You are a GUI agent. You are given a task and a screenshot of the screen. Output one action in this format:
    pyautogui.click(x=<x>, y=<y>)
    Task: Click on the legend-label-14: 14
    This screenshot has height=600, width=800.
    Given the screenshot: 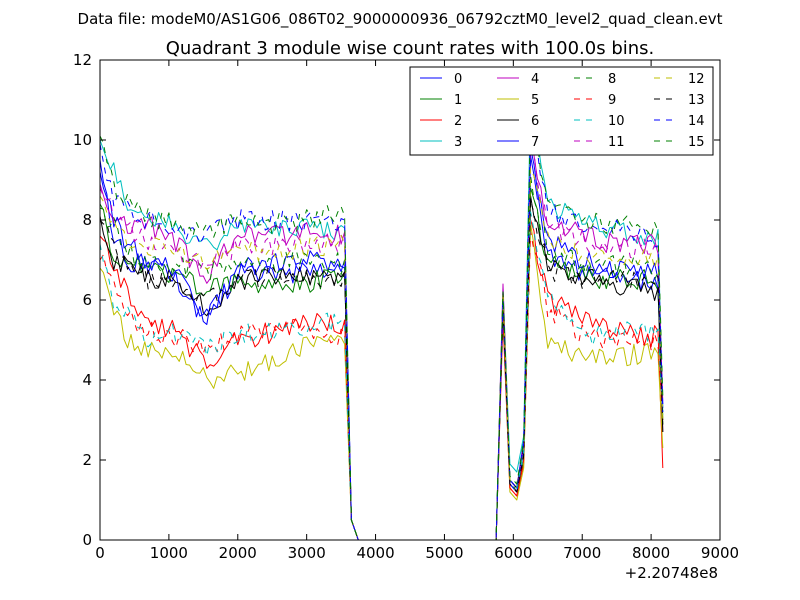 What is the action you would take?
    pyautogui.click(x=696, y=121)
    